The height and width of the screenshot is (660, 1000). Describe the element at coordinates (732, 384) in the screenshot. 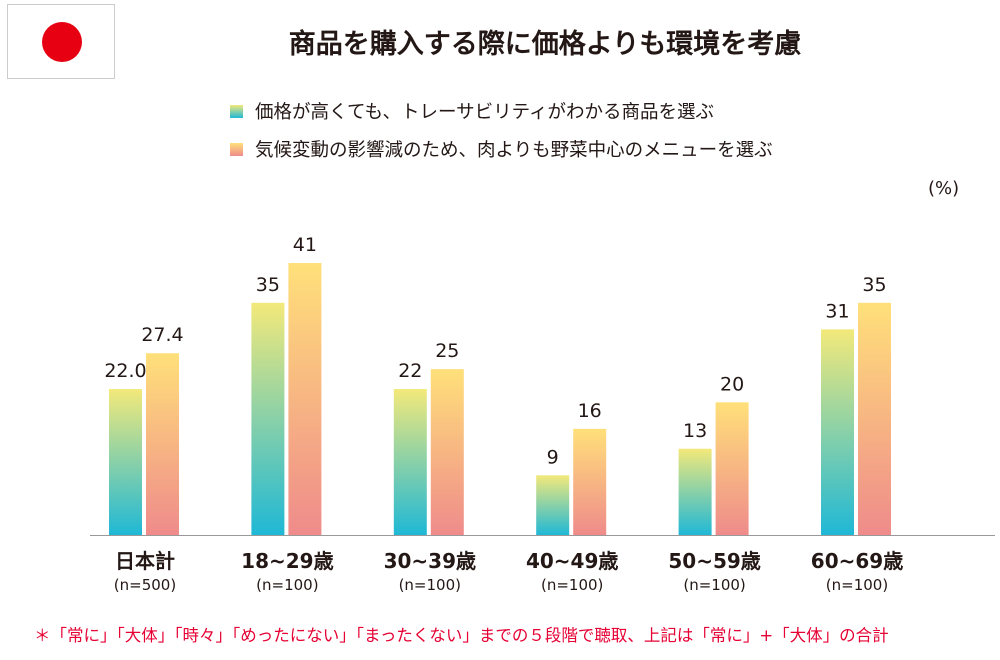

I see `data-label: 20` at that location.